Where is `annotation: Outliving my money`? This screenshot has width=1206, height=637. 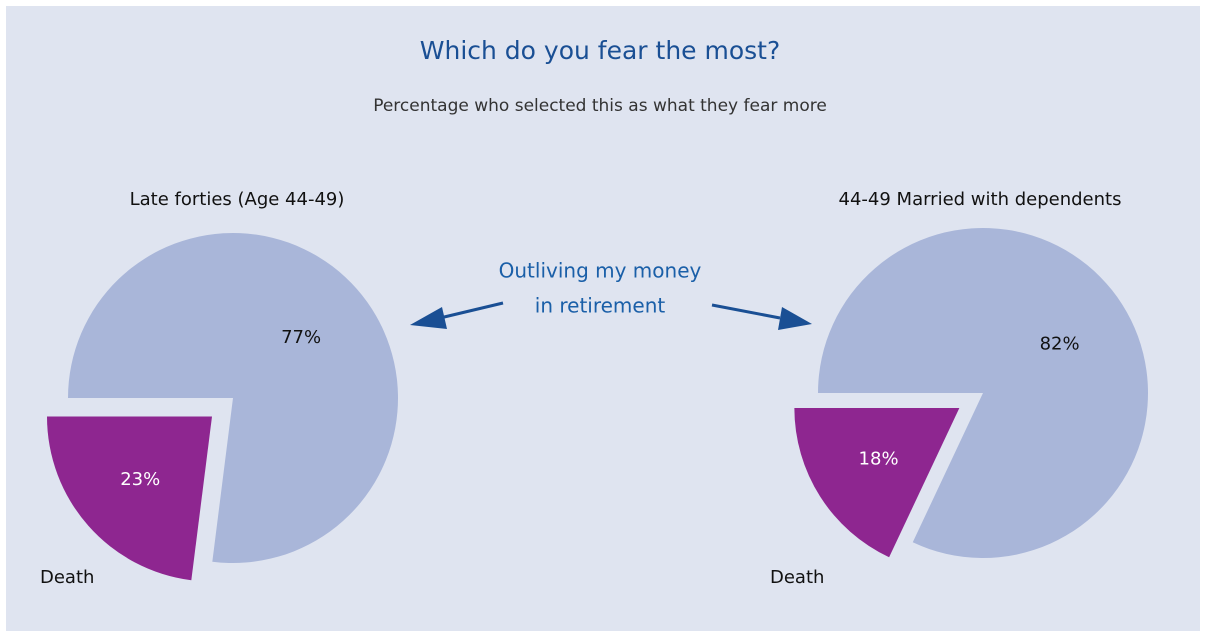
annotation: Outliving my money is located at coordinates (600, 271).